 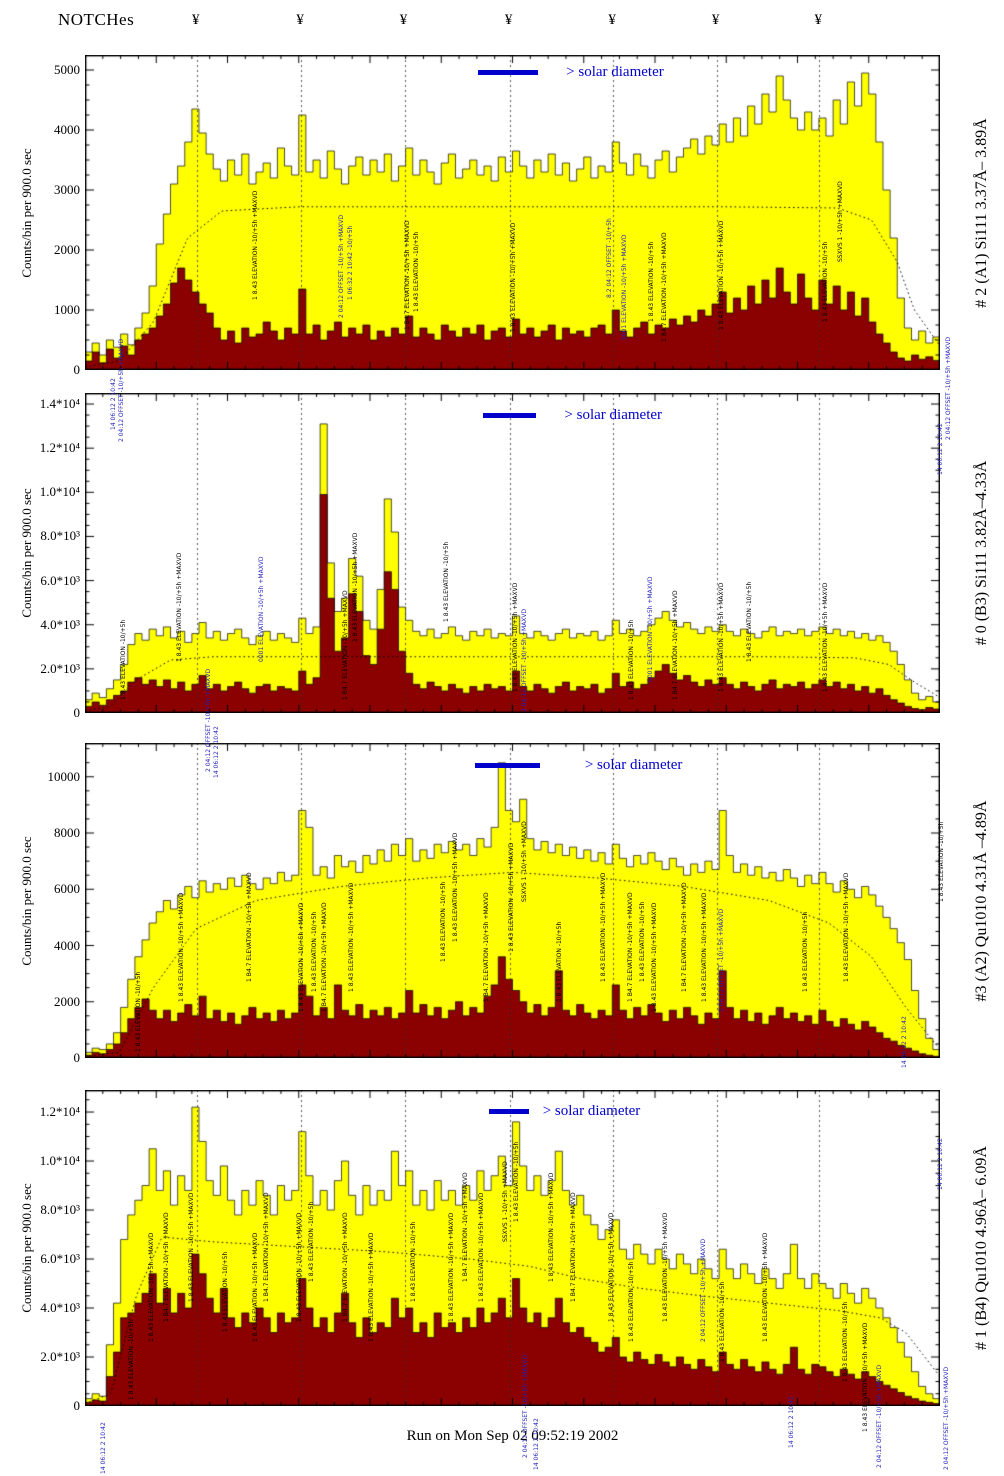 I want to click on y-tick-label: 8.0*10³, so click(x=60, y=536).